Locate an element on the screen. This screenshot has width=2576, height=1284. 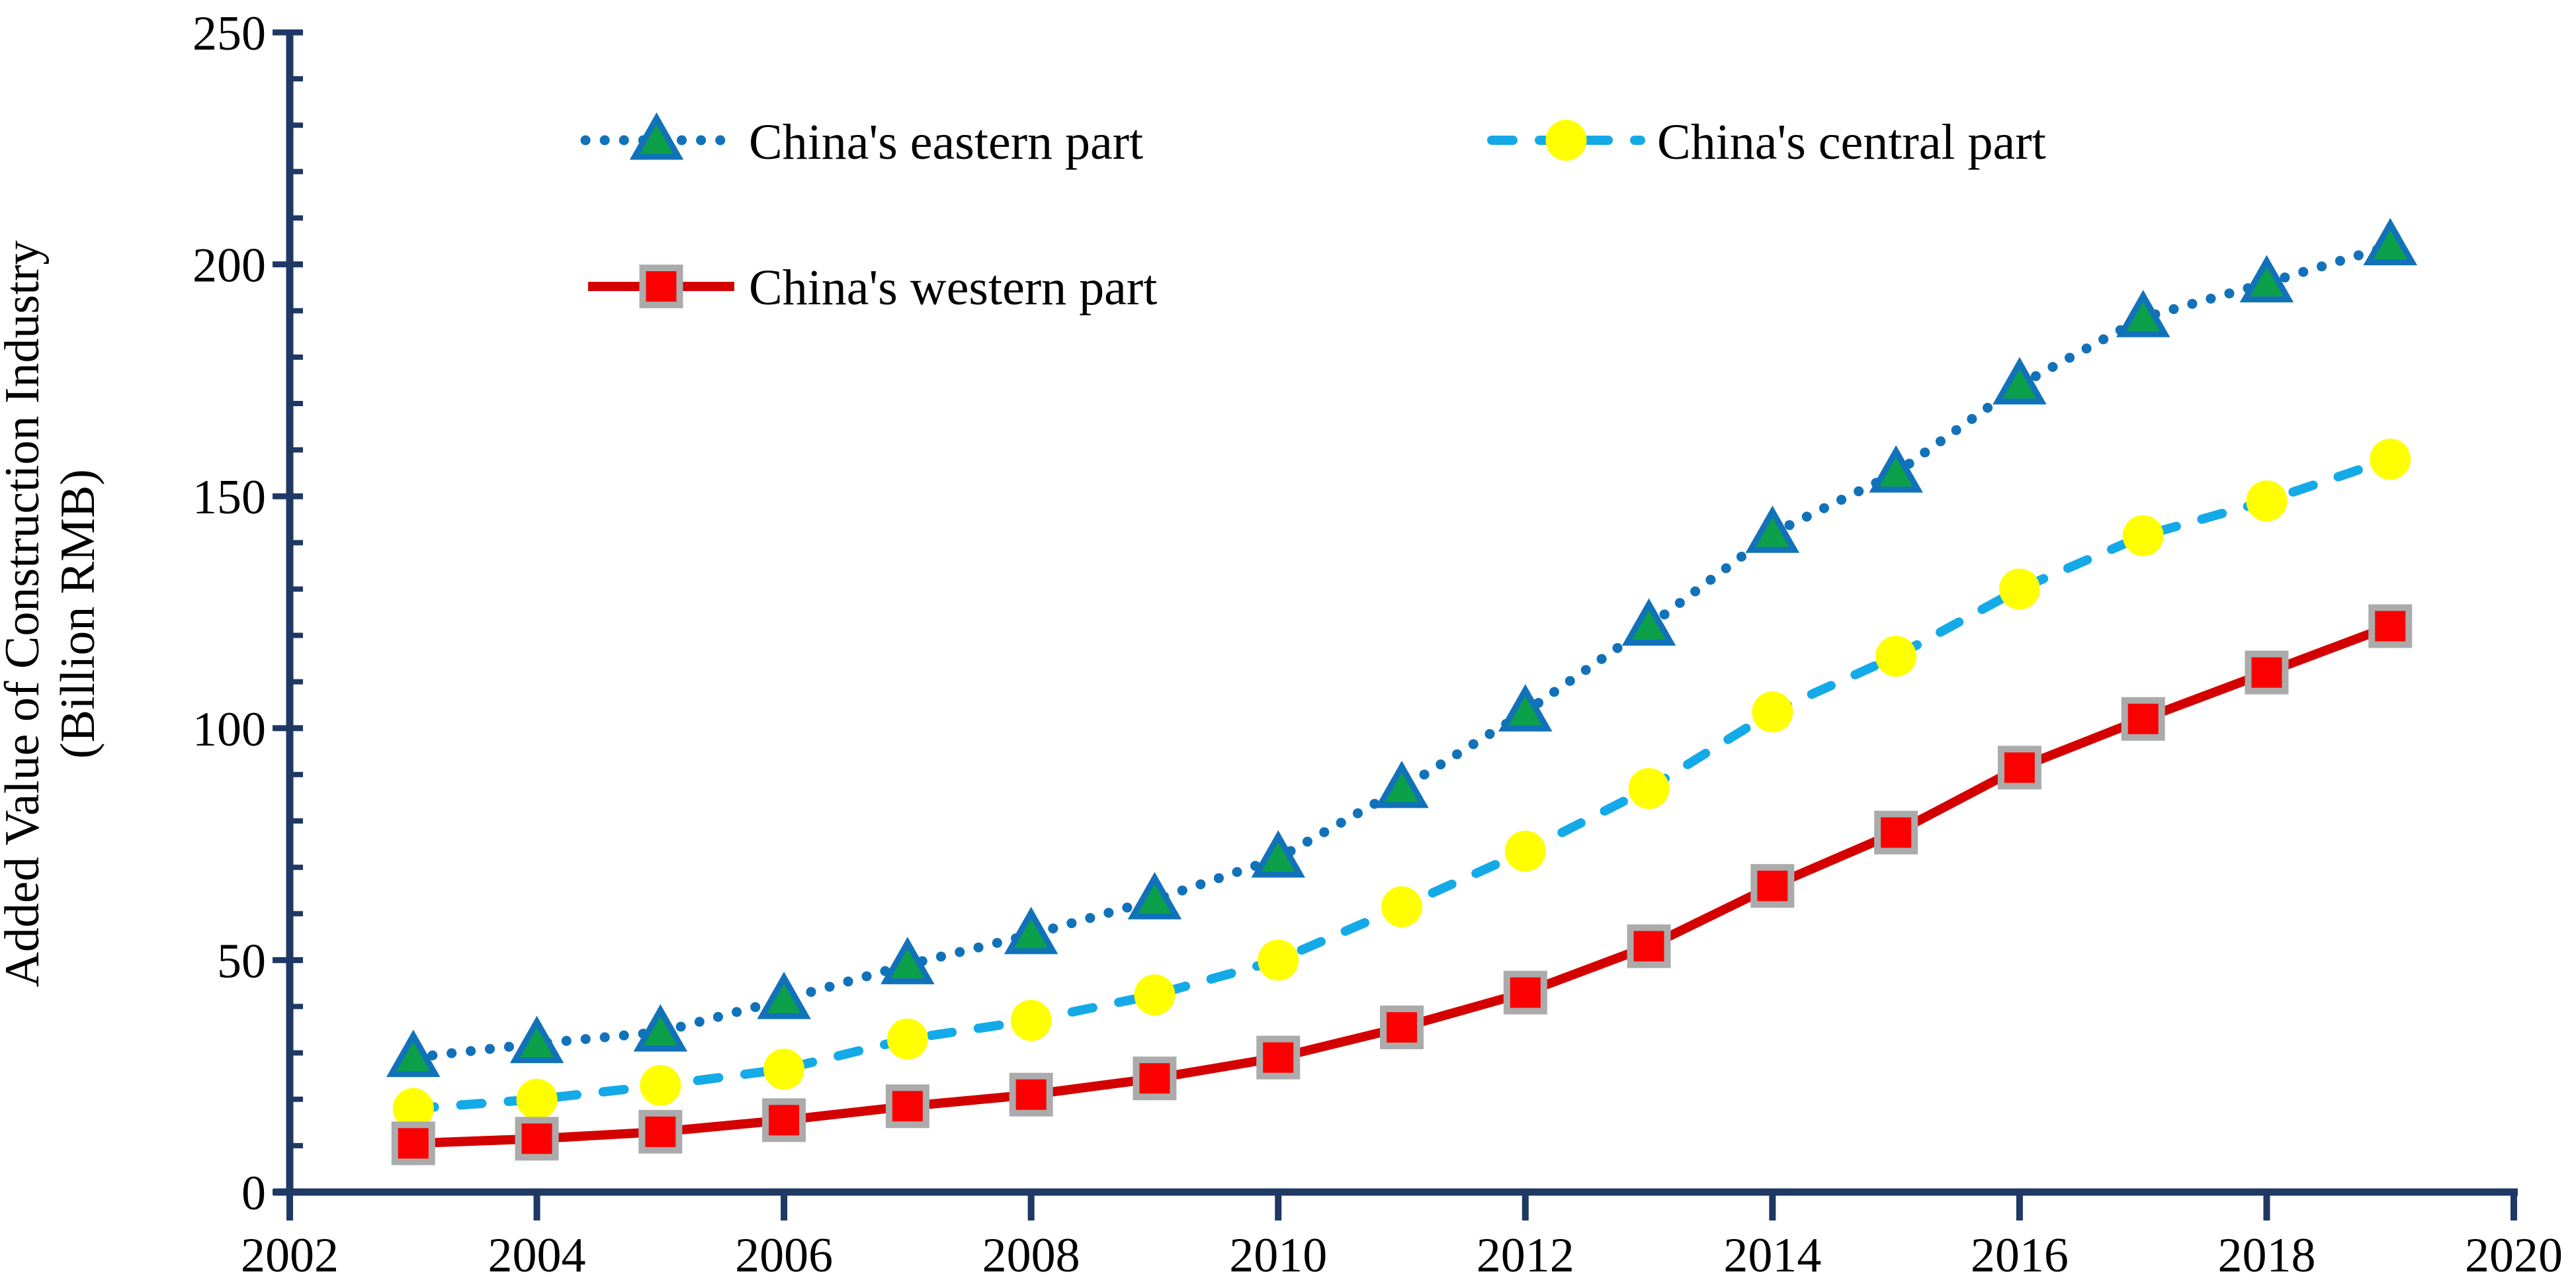
marker-central-2013 is located at coordinates (1649, 788).